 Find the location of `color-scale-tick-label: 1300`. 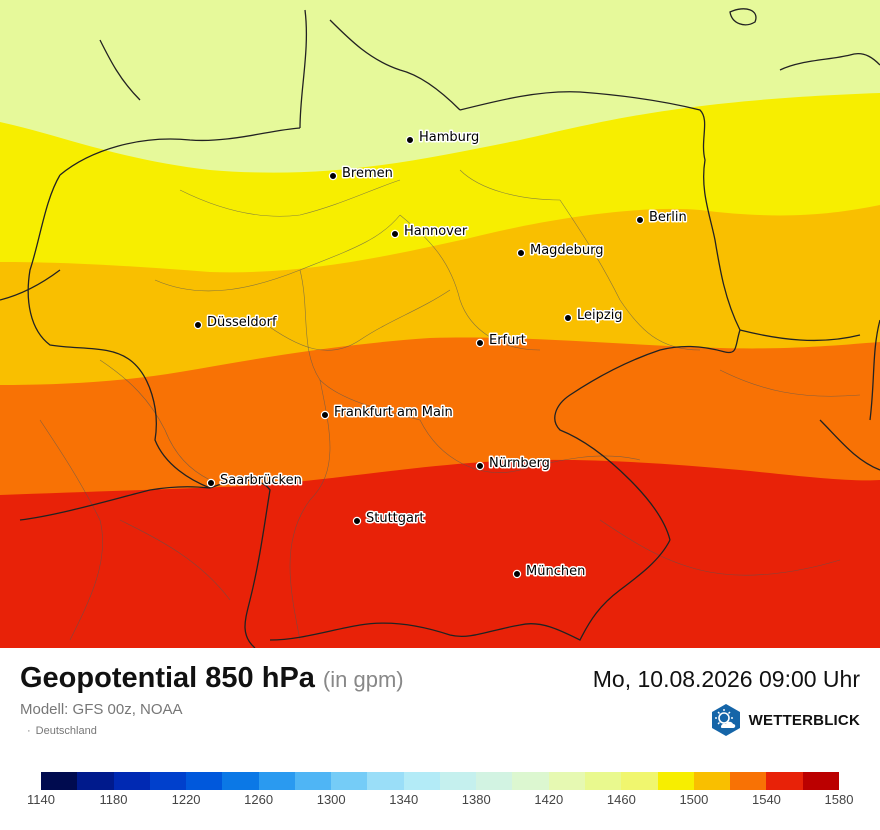

color-scale-tick-label: 1300 is located at coordinates (331, 799).